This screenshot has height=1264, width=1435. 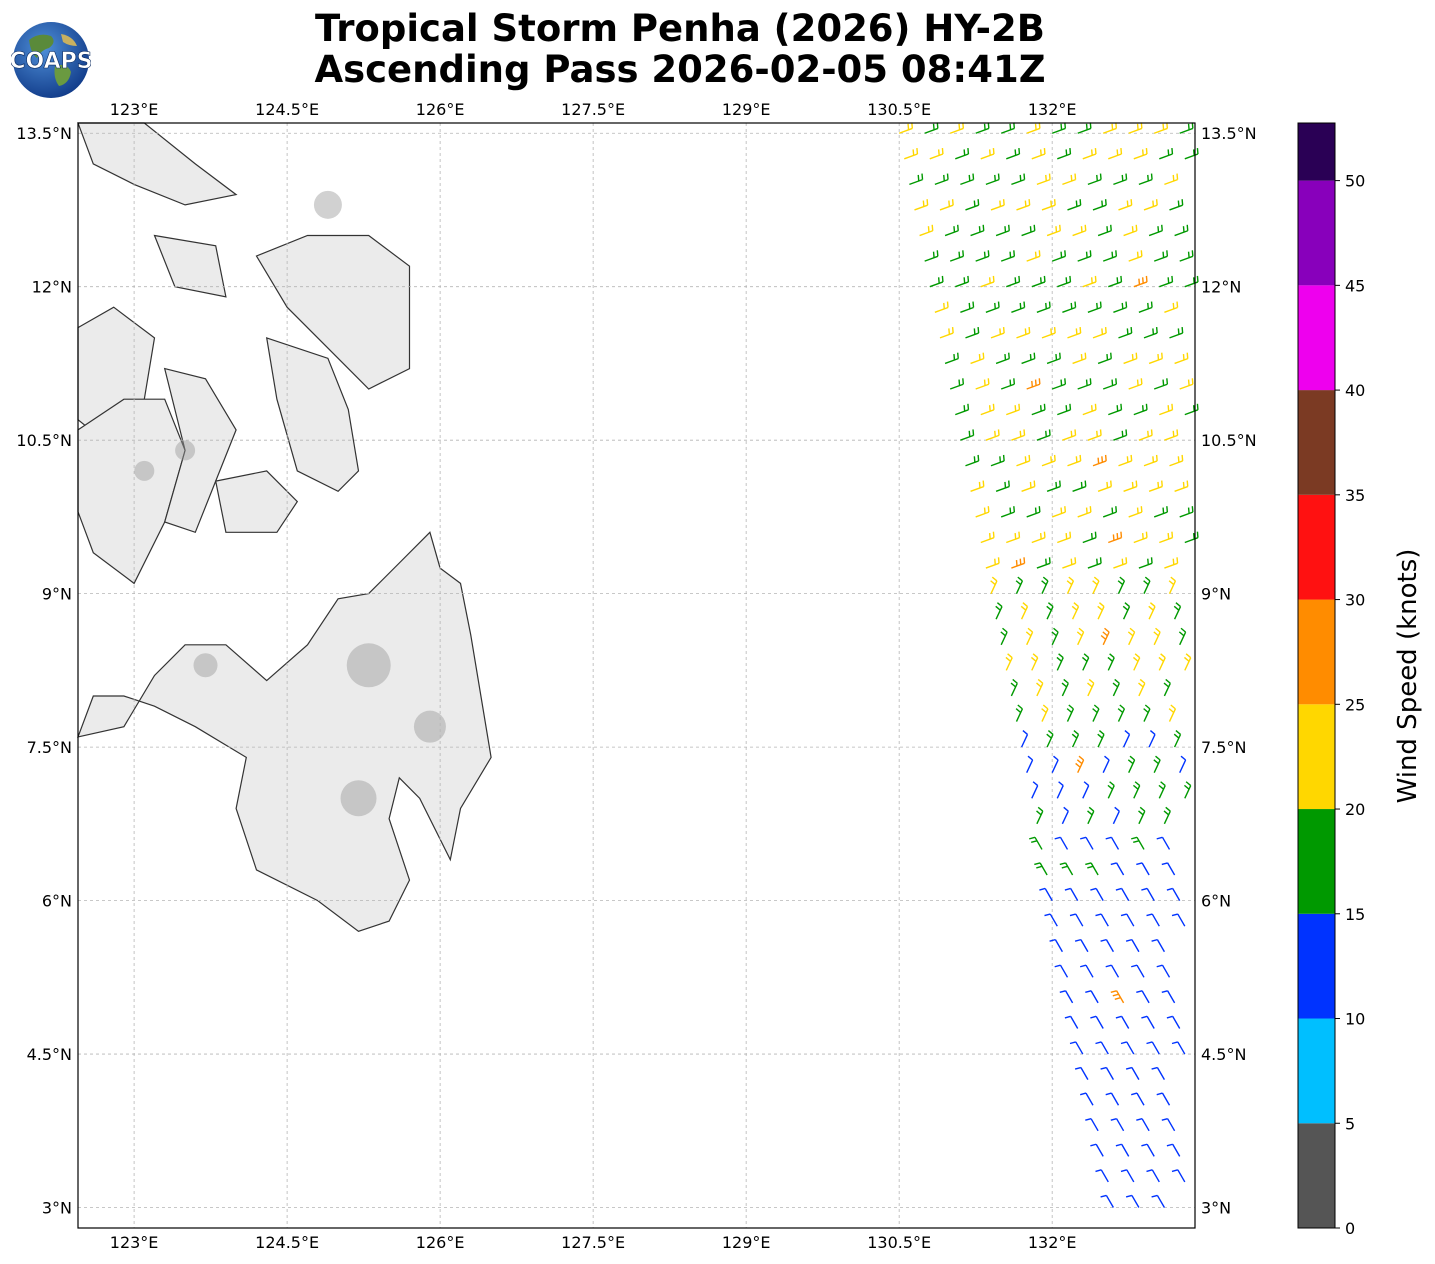 What do you see at coordinates (44, 440) in the screenshot?
I see `lat-tick-label-left: 10.5°N` at bounding box center [44, 440].